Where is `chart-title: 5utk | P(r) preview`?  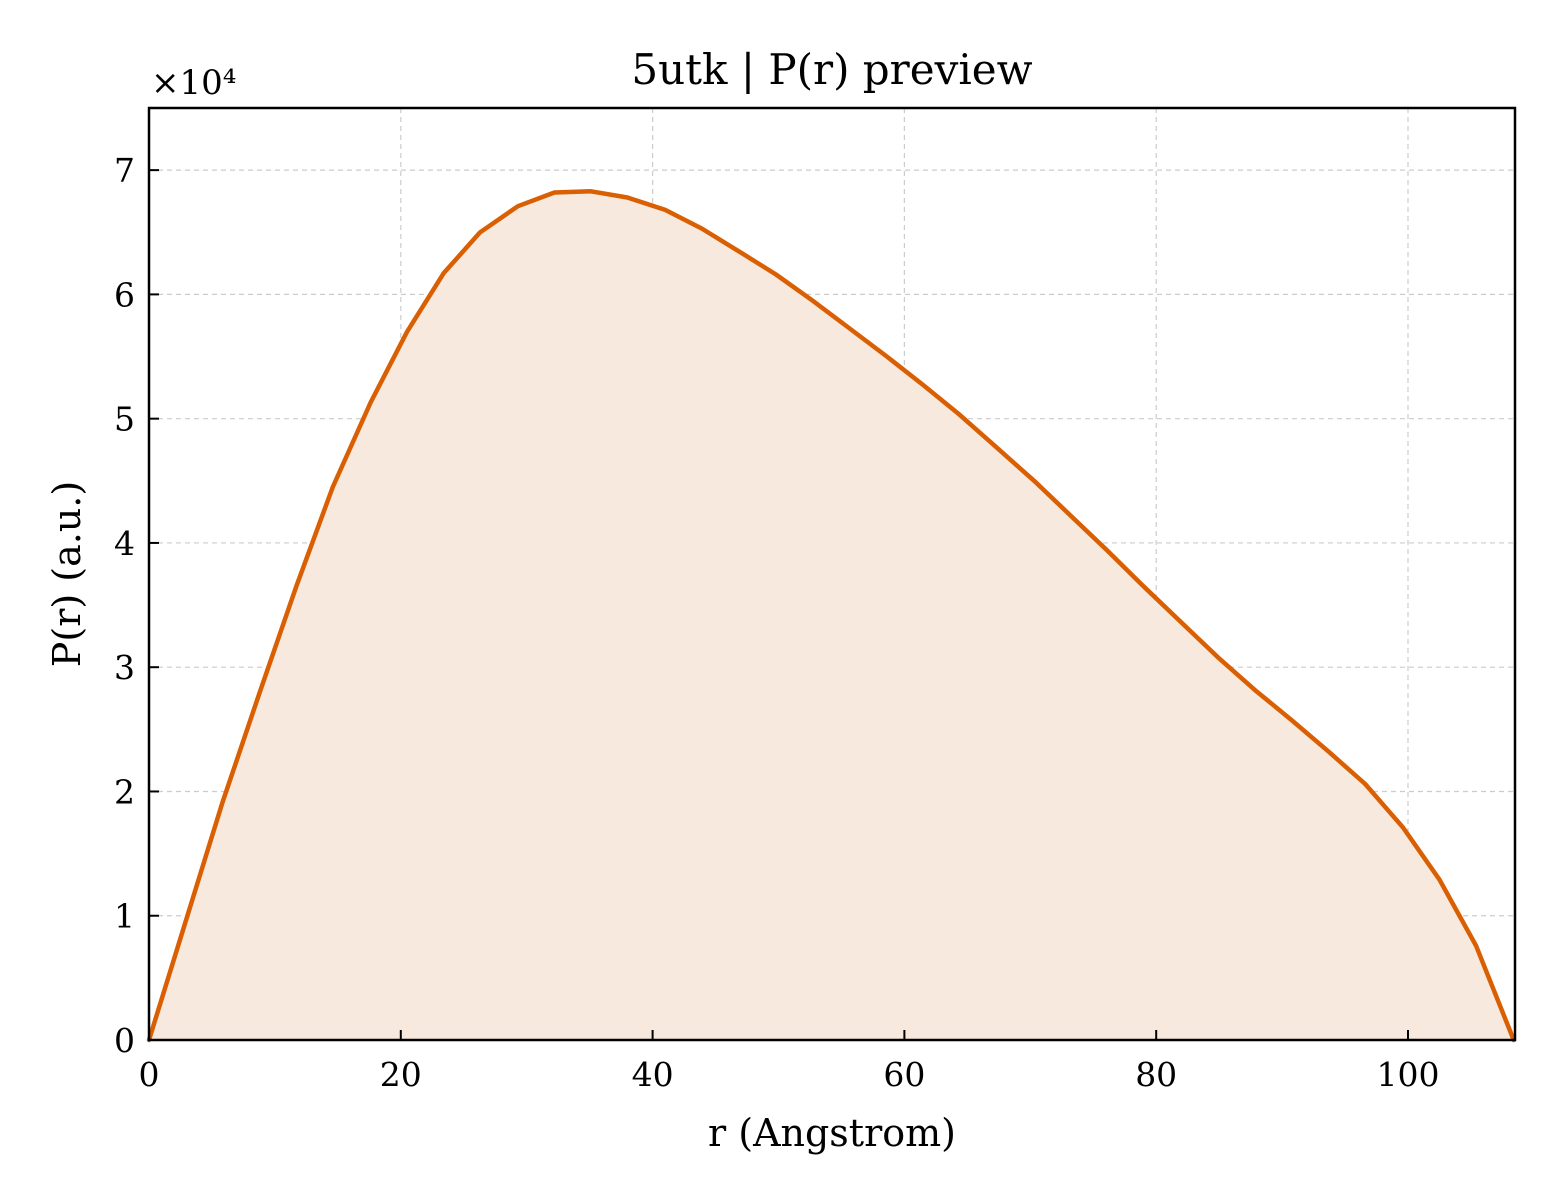 chart-title: 5utk | P(r) preview is located at coordinates (831, 69).